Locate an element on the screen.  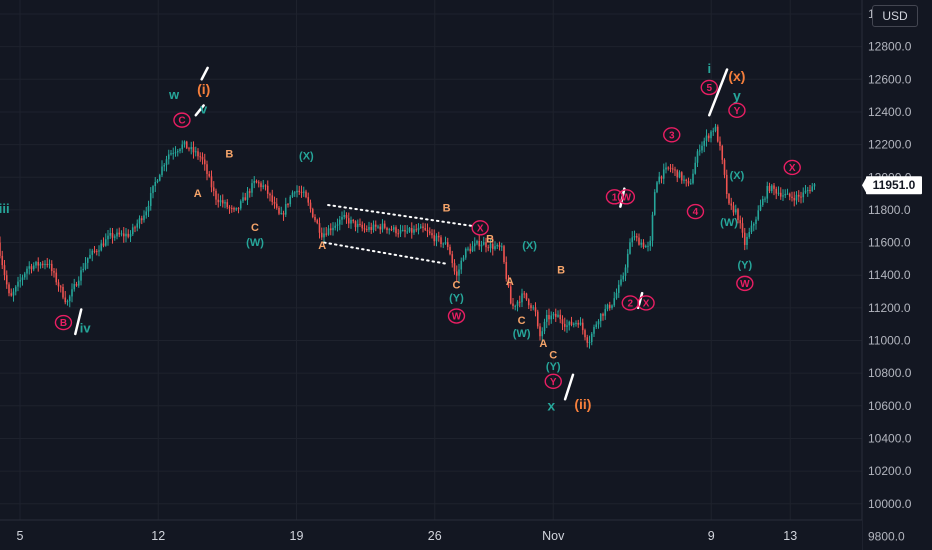
wave-label: iv is located at coordinates (86, 327).